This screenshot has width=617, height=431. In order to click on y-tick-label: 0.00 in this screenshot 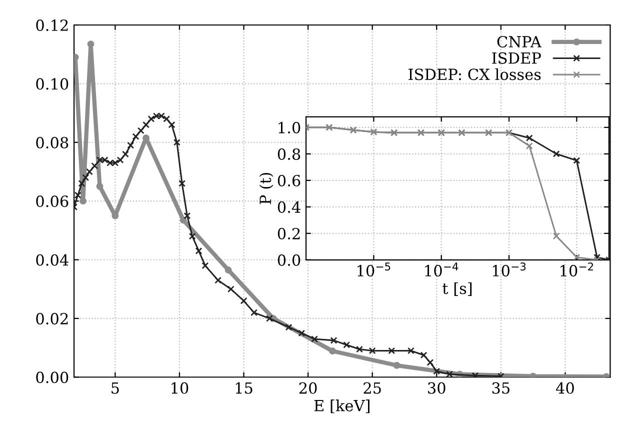, I will do `click(52, 378)`.